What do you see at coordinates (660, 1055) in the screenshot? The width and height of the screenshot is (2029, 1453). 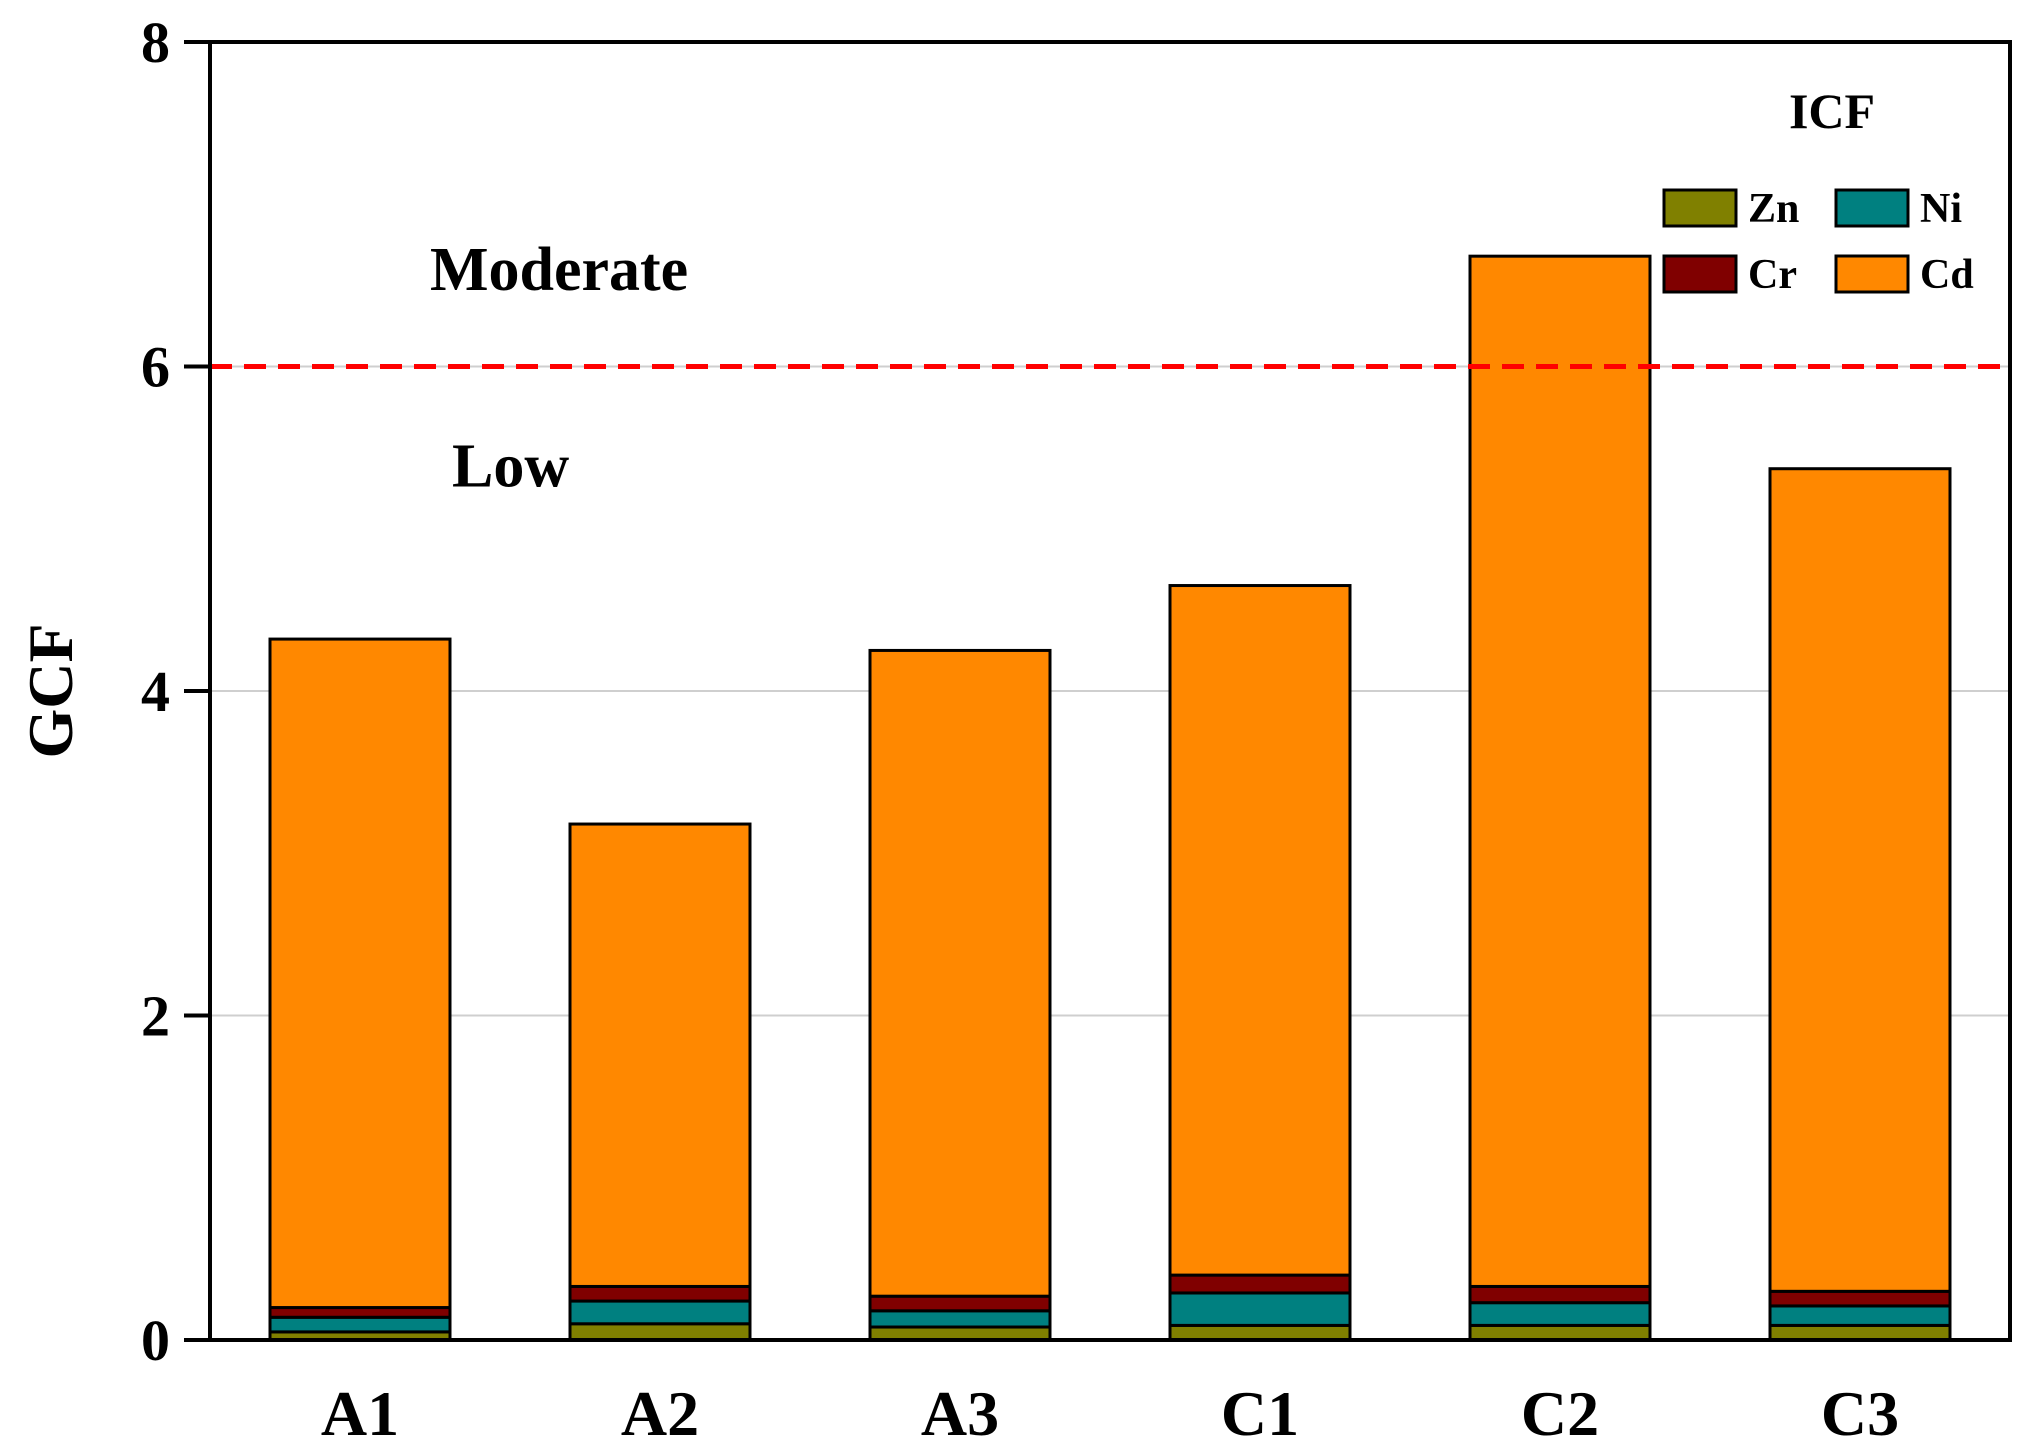 I see `bar-a2-cd` at bounding box center [660, 1055].